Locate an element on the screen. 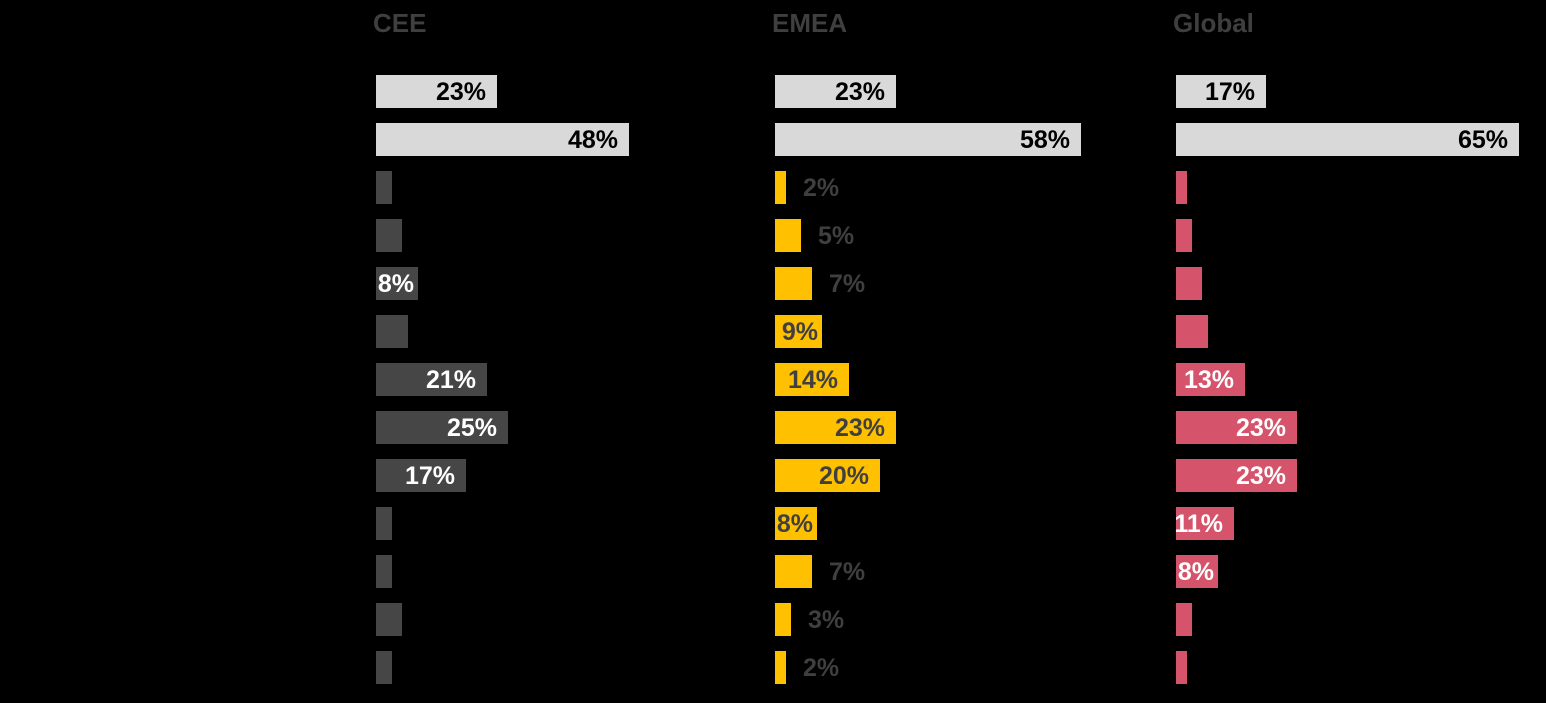 The width and height of the screenshot is (1546, 703). bar: 48% is located at coordinates (502, 139).